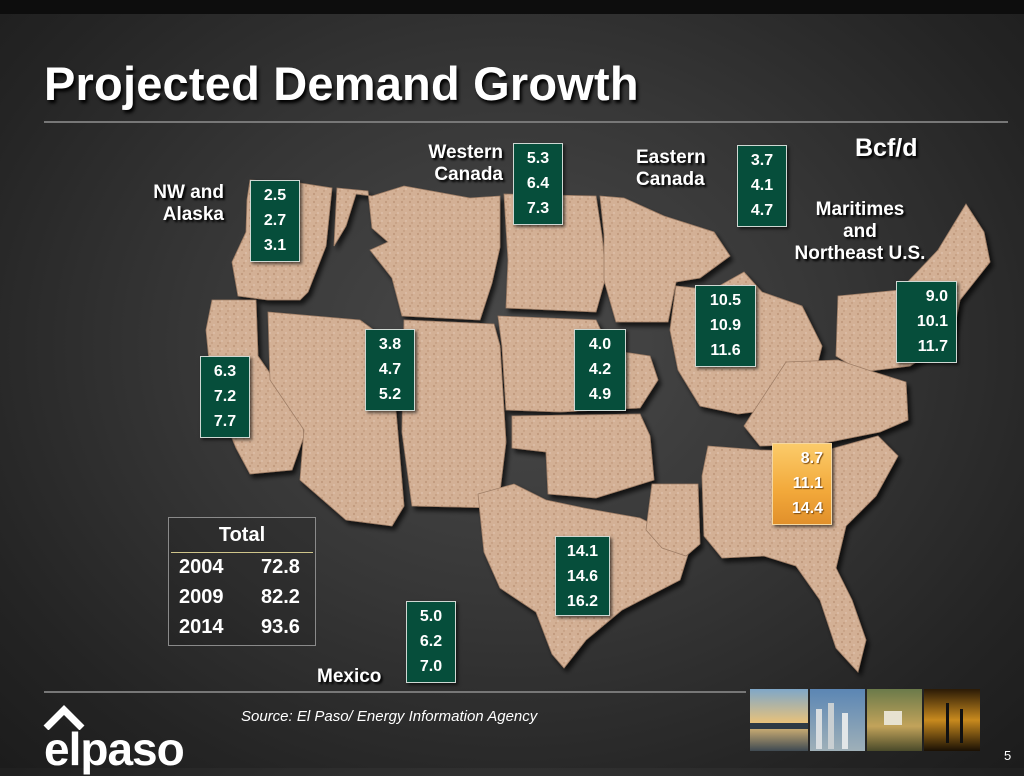  Describe the element at coordinates (762, 210) in the screenshot. I see `demand-value-2014: 4.7` at that location.